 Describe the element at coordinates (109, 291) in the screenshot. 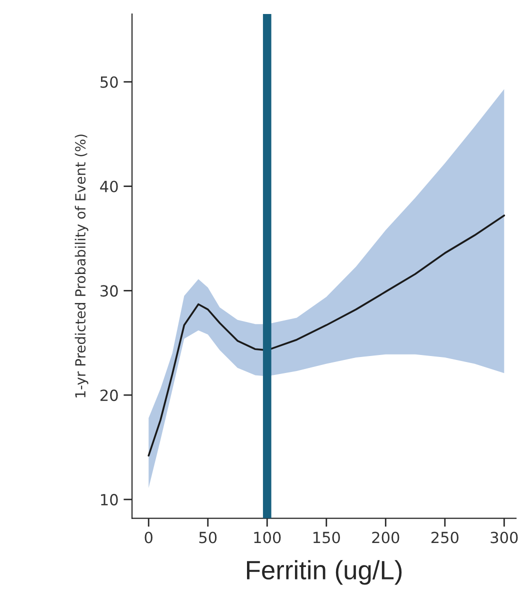

I see `y-tick-label: 30` at that location.